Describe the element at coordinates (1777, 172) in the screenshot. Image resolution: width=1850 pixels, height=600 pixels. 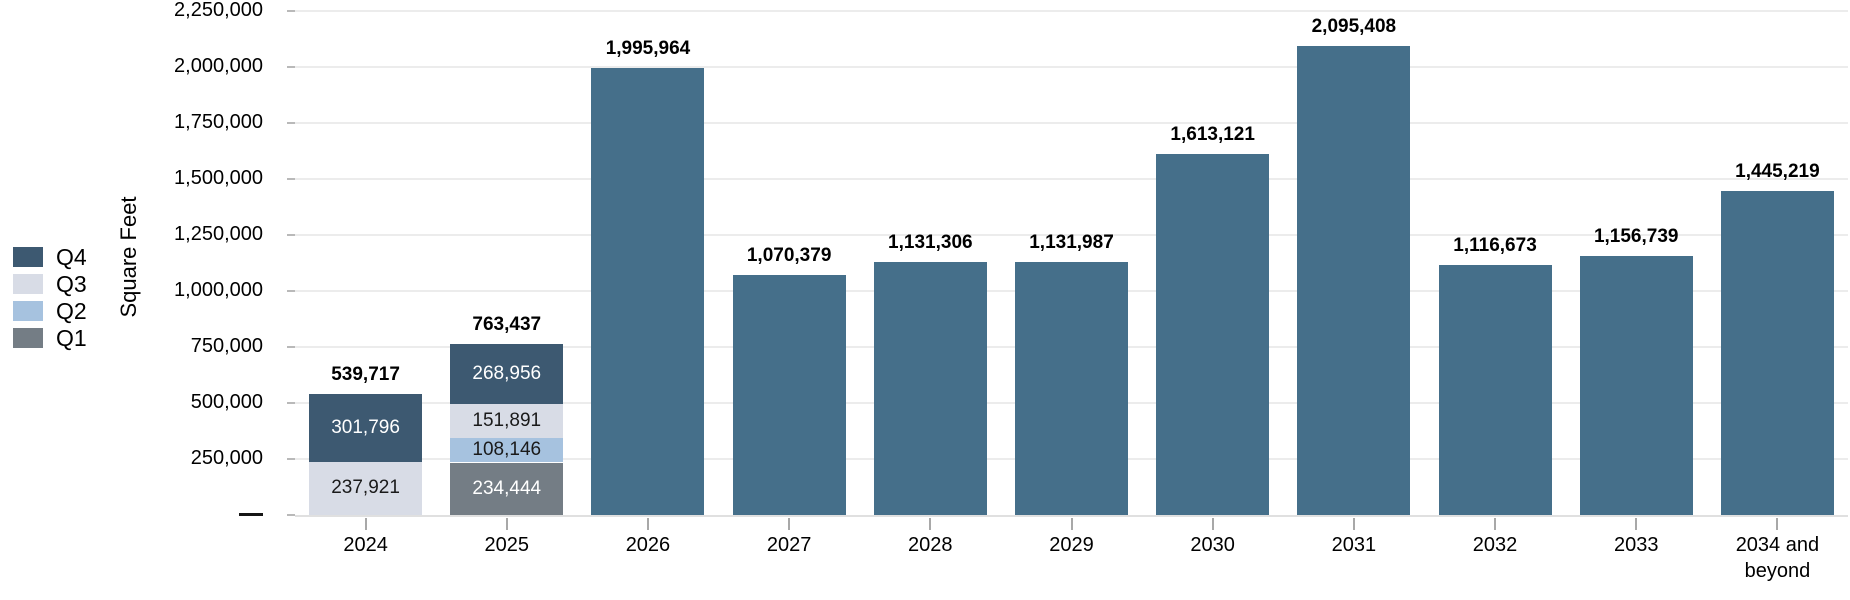
I see `bar-total-label: 1,445,219` at that location.